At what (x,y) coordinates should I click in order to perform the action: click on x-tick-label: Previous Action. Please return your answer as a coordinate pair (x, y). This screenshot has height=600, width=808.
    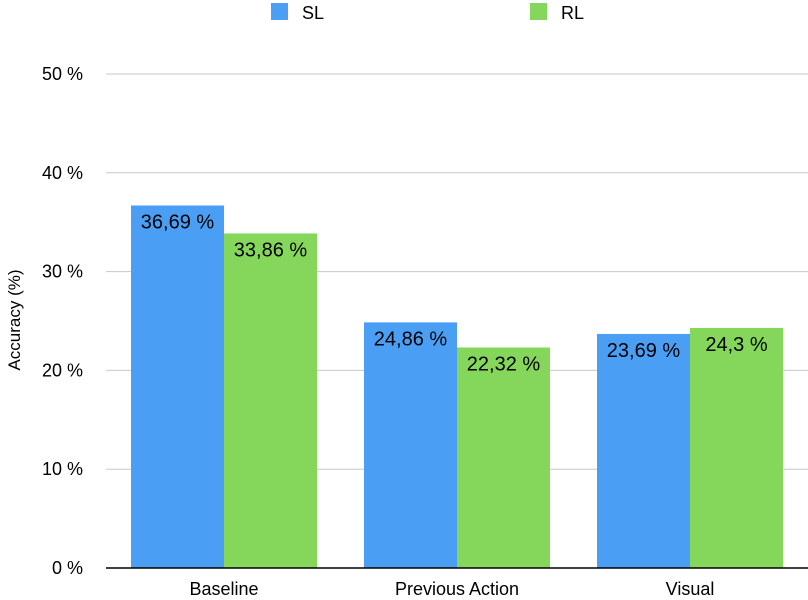
    Looking at the image, I should click on (457, 589).